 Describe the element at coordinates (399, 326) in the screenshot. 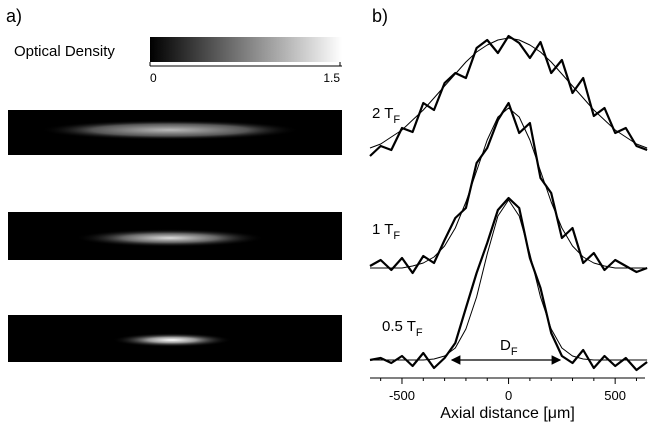

I see `annotation-text: 0.5 T` at that location.